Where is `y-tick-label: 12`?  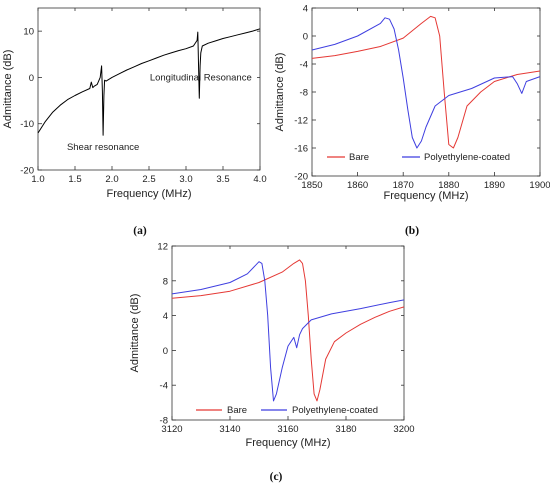 y-tick-label: 12 is located at coordinates (162, 247).